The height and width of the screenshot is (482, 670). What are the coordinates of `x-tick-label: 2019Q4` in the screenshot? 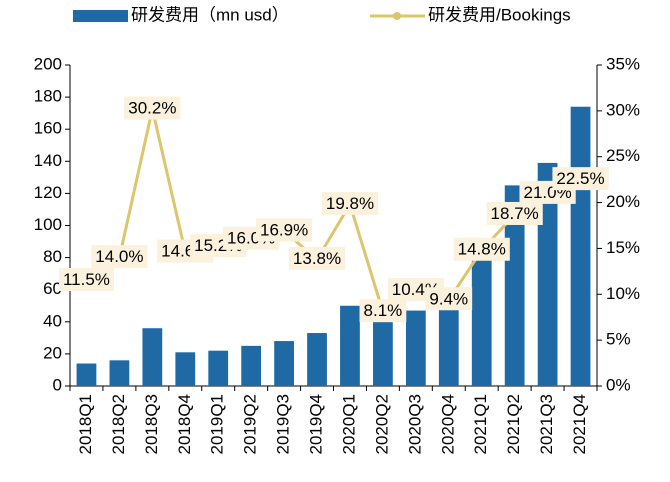 It's located at (316, 424).